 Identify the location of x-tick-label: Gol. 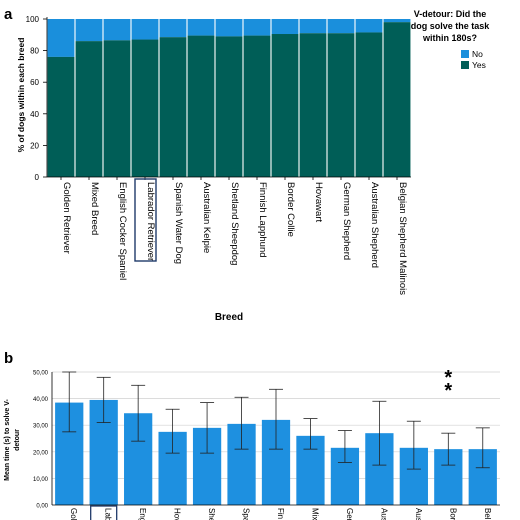
(73, 514).